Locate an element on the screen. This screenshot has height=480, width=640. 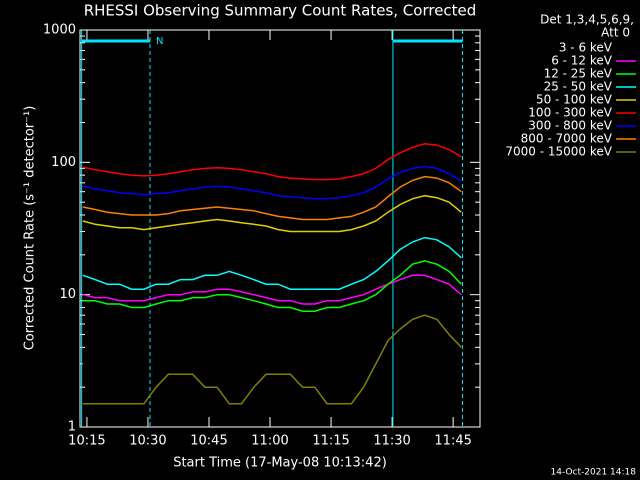
footer: 14-Oct-2021 14:18 is located at coordinates (594, 473).